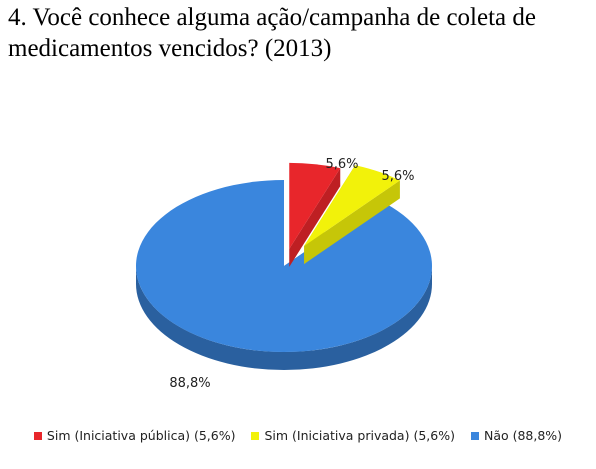  What do you see at coordinates (523, 435) in the screenshot?
I see `legend-label-nao: Não (88,8%)` at bounding box center [523, 435].